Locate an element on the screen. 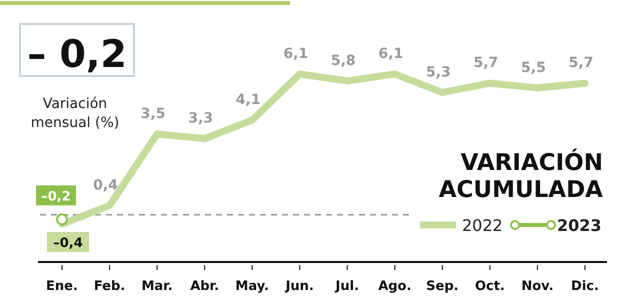 This screenshot has width=640, height=307. x-tick-label: Feb. is located at coordinates (110, 286).